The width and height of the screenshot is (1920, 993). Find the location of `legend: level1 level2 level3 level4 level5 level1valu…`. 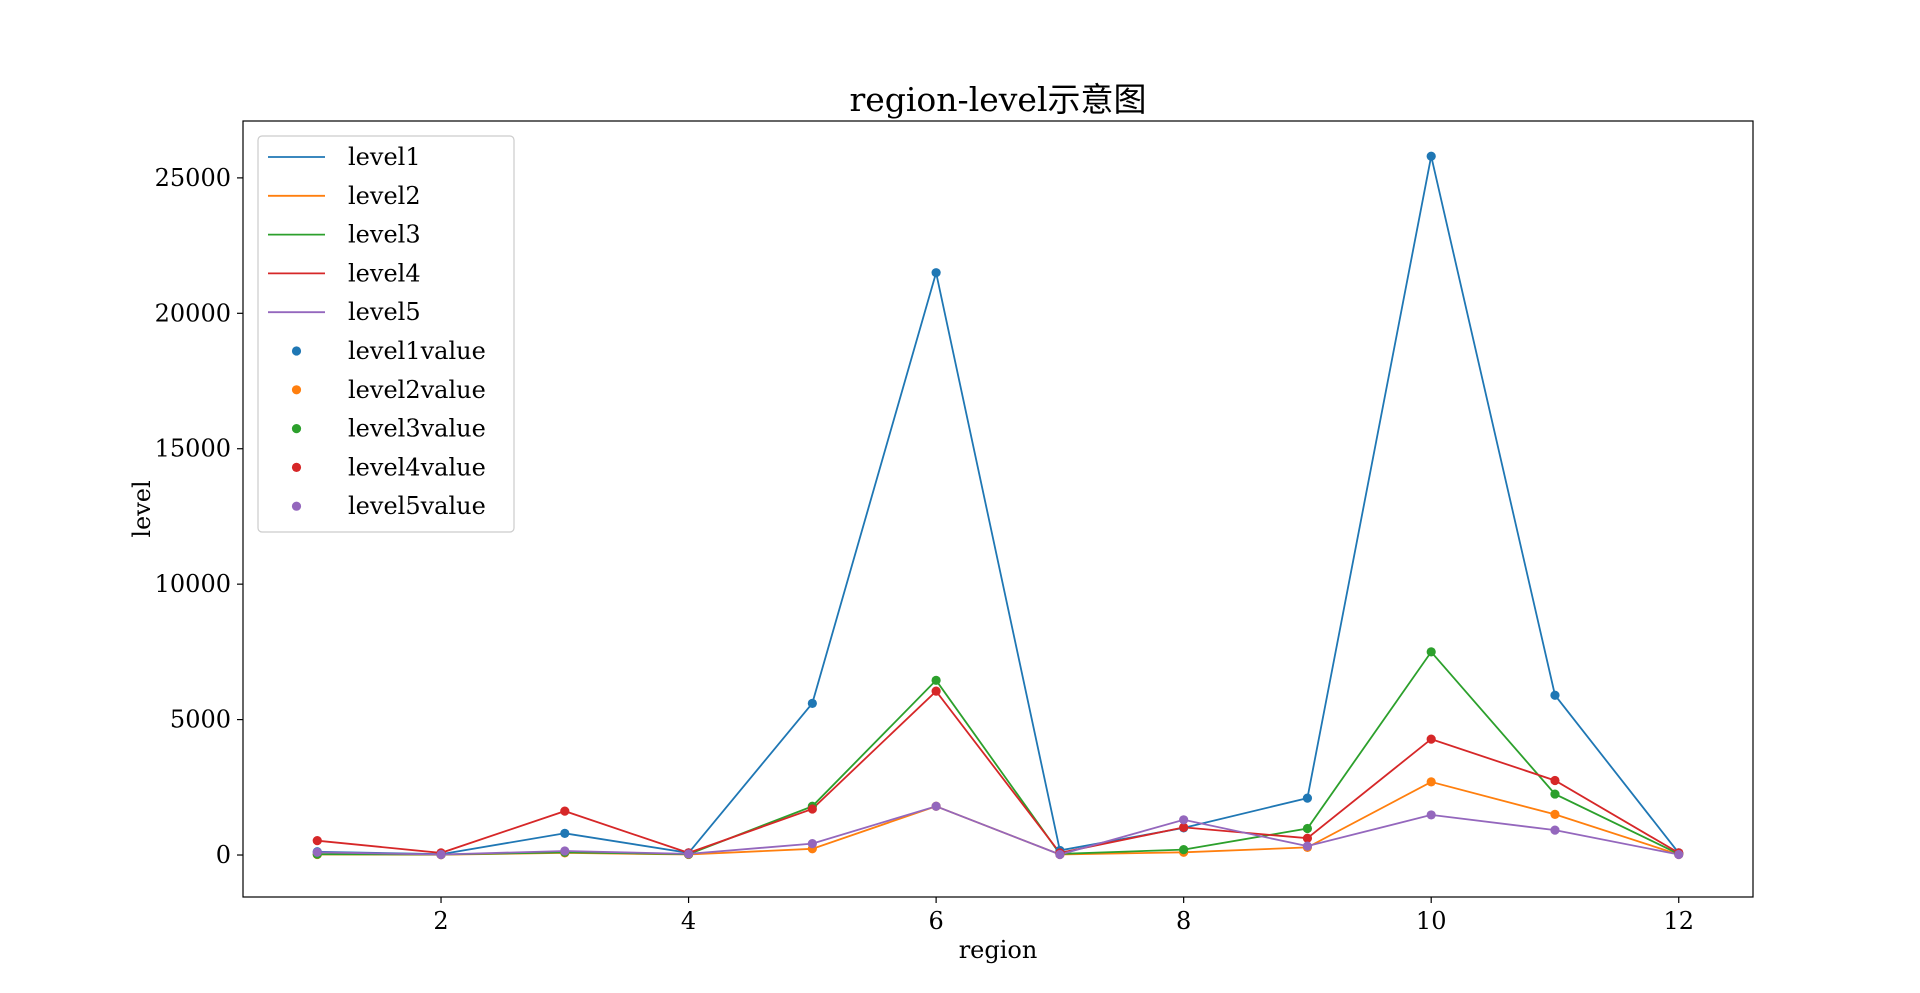

legend: level1 level2 level3 level4 level5 level1valu… is located at coordinates (386, 334).